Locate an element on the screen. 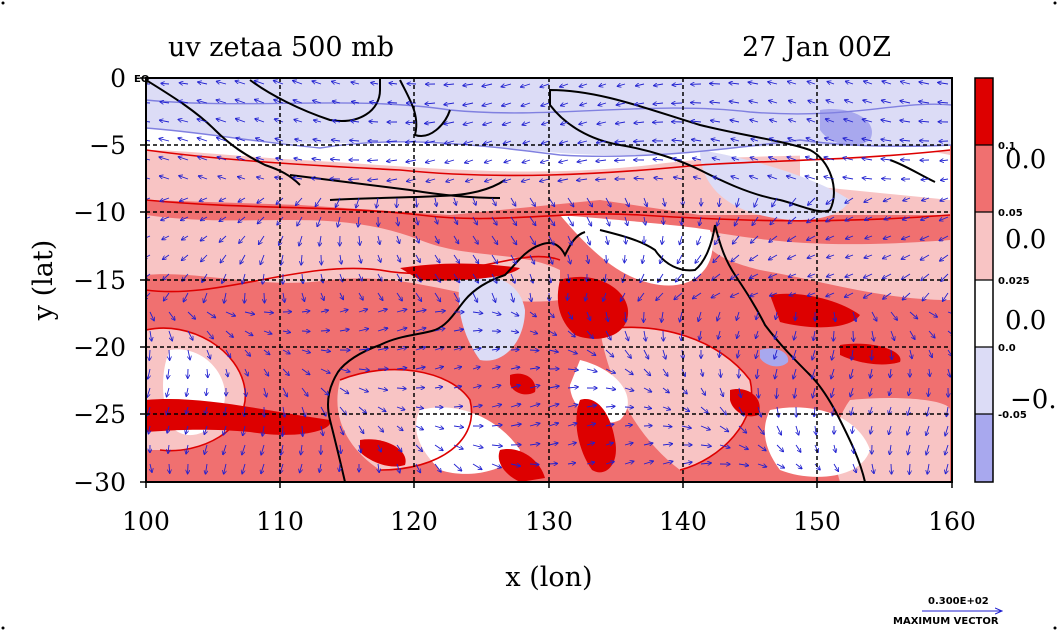 Image resolution: width=1058 pixels, height=631 pixels. x-tick-120: 120 is located at coordinates (414, 521).